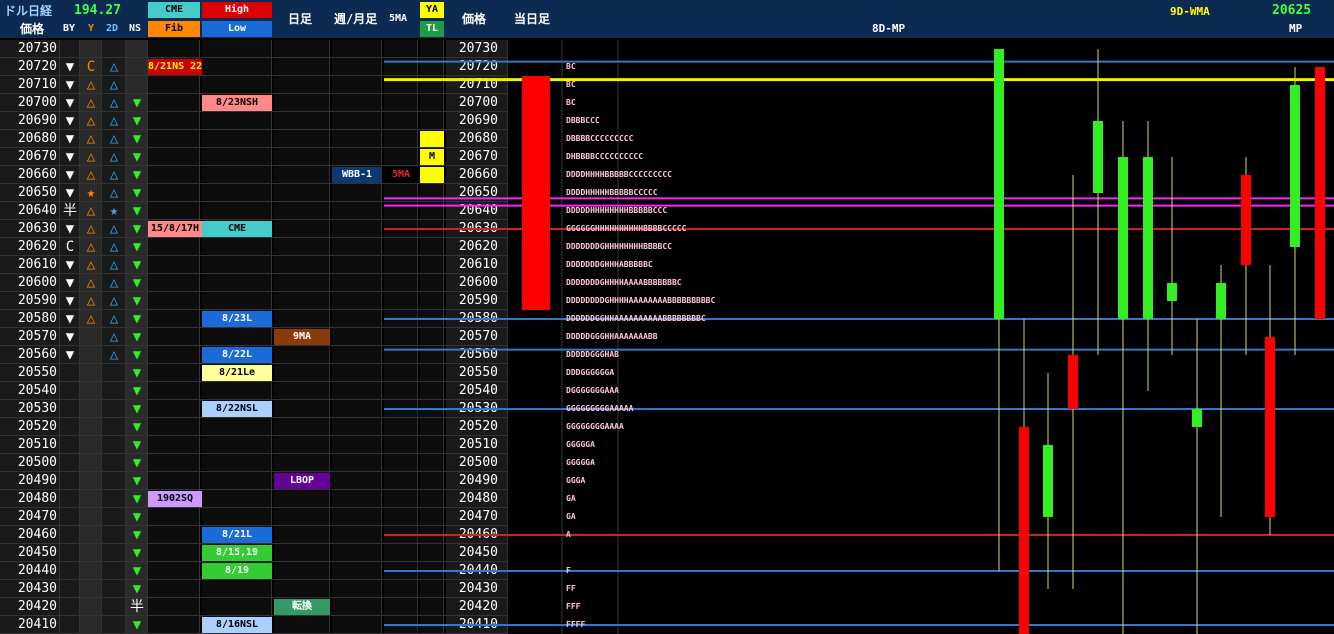  What do you see at coordinates (612, 192) in the screenshot?
I see `profile-row: DDDDHHHHHBBBBBCCCCC` at bounding box center [612, 192].